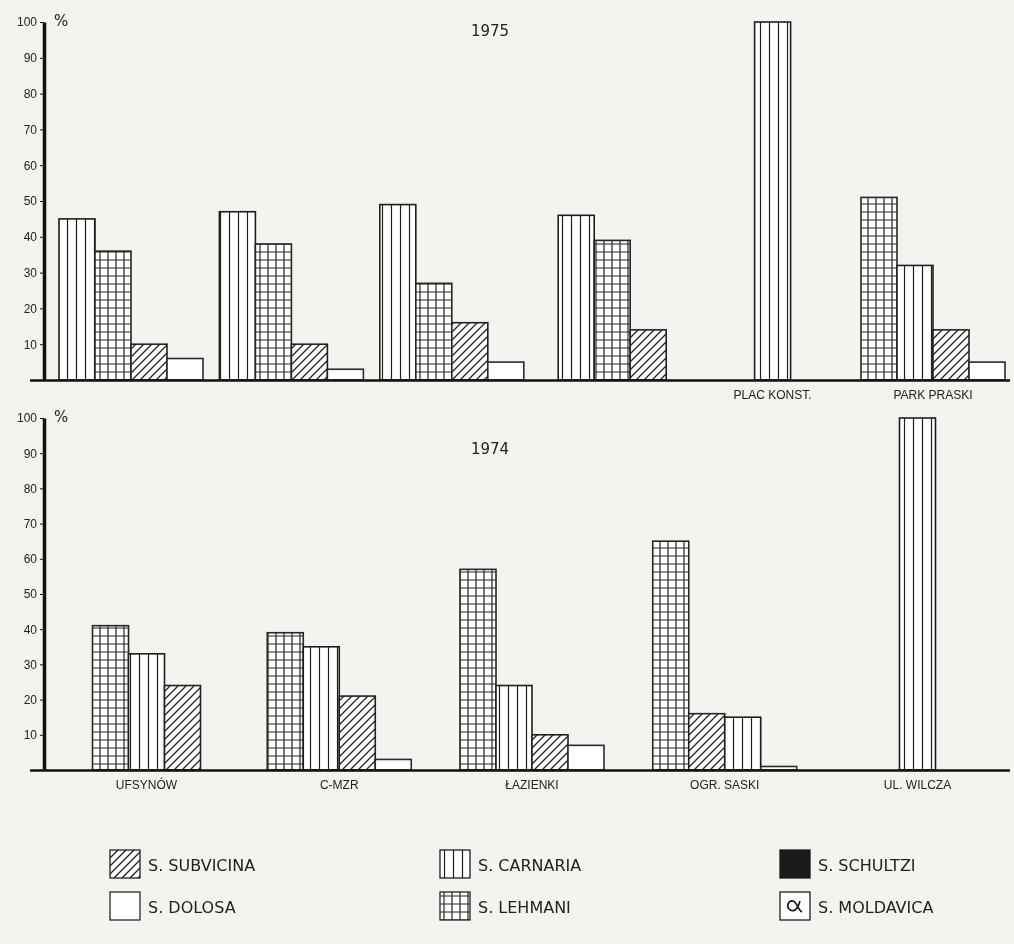 This screenshot has height=944, width=1014. I want to click on legend-label: S. LEHMANI, so click(524, 907).